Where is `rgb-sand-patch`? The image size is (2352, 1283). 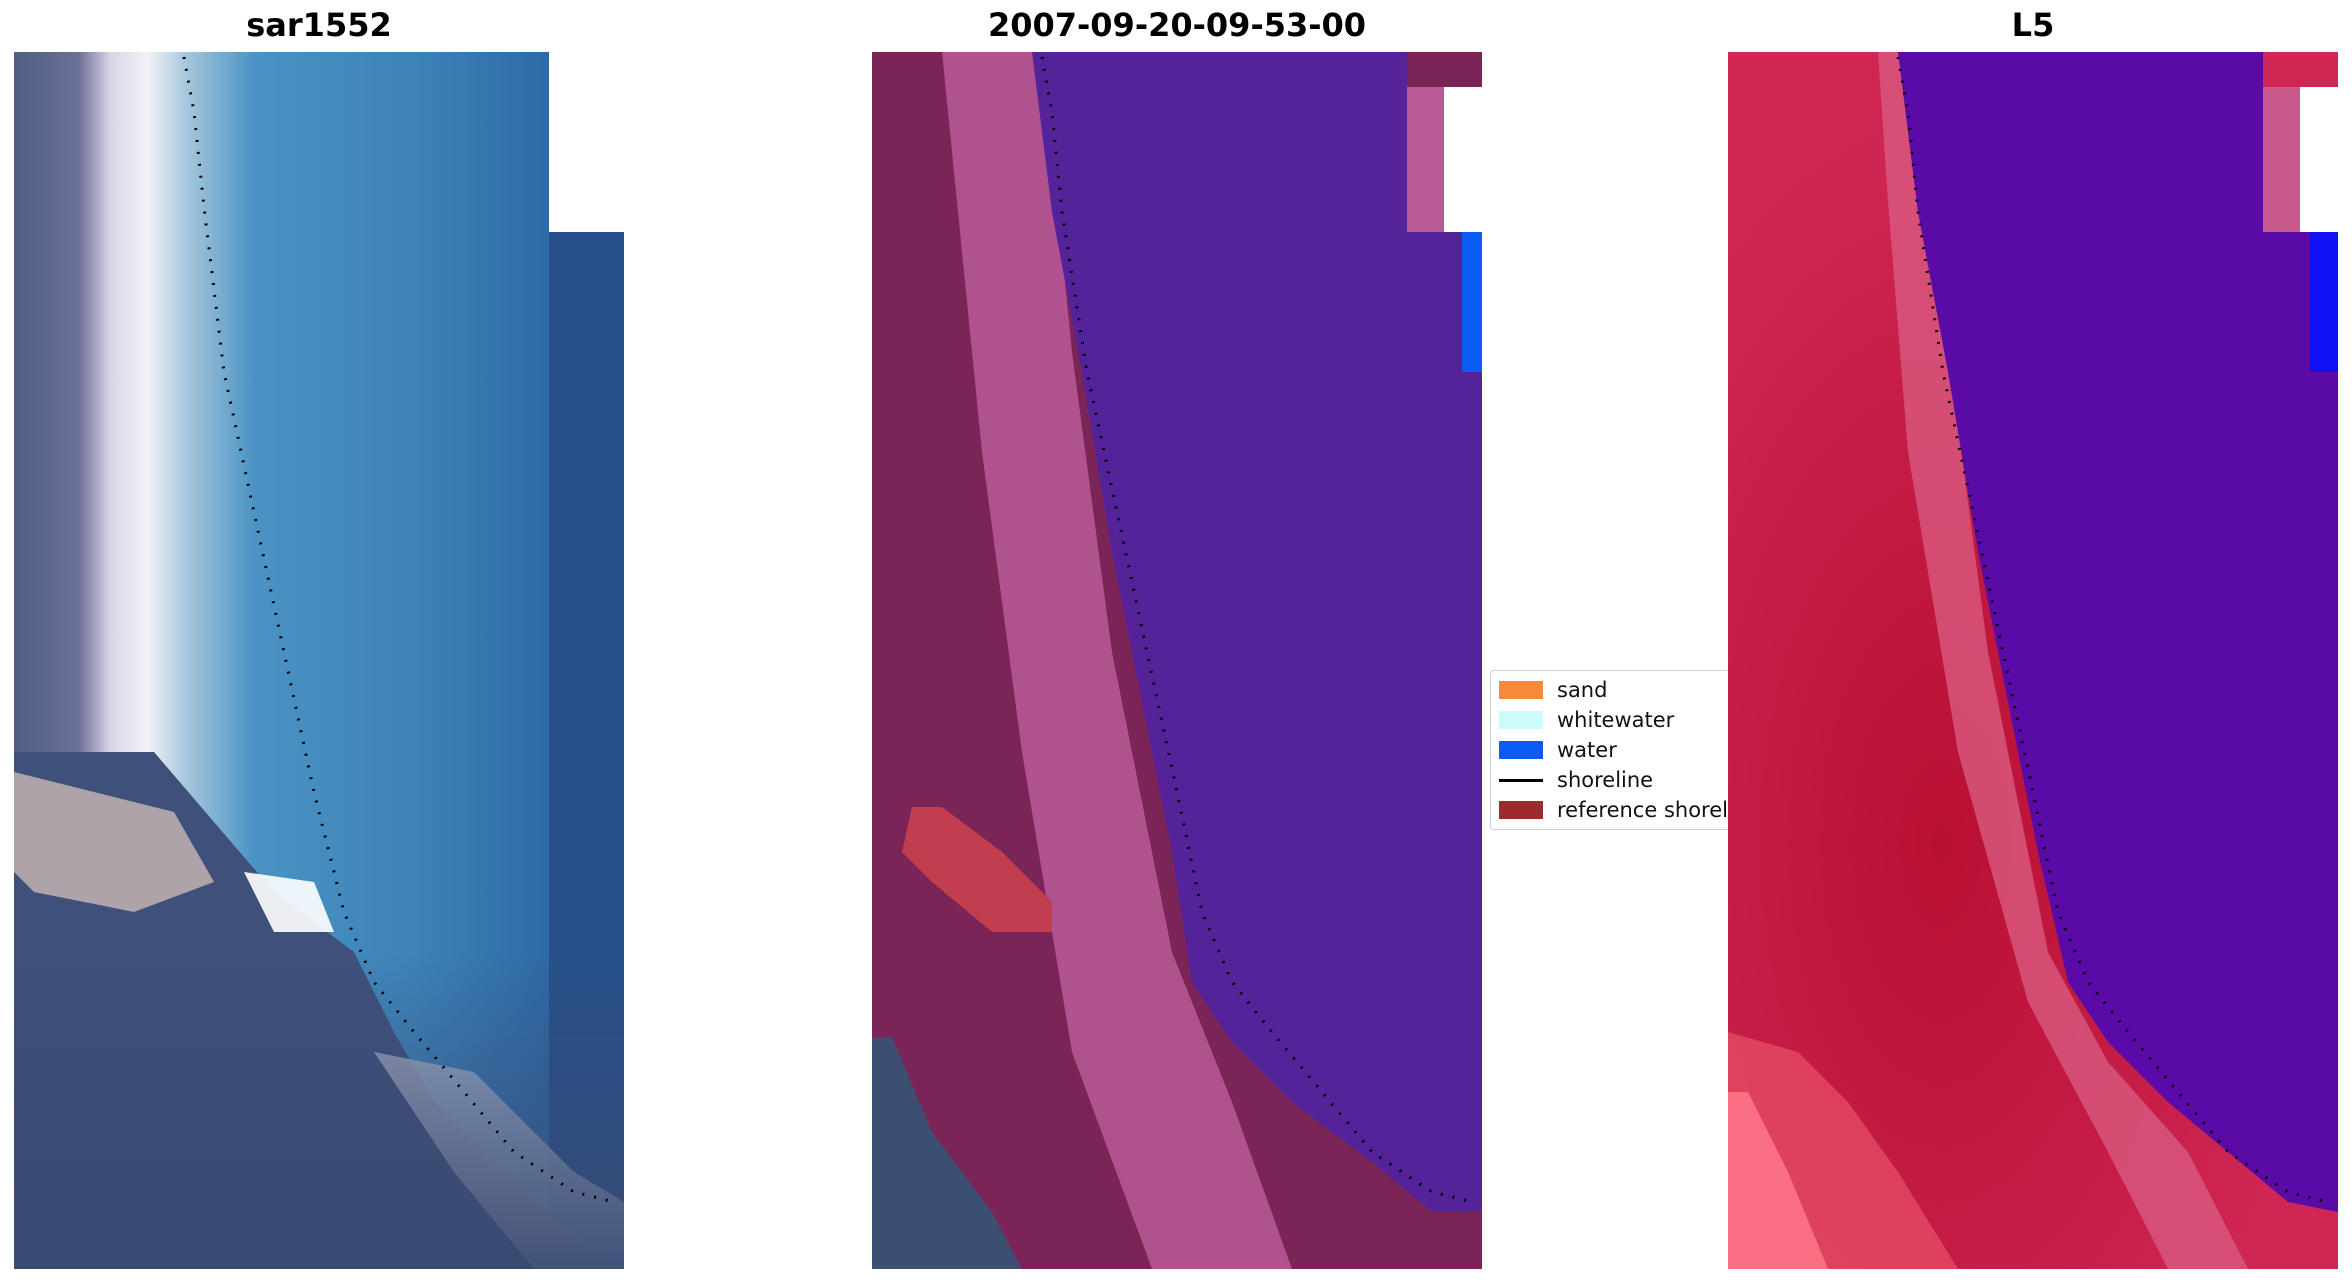
rgb-sand-patch is located at coordinates (114, 842).